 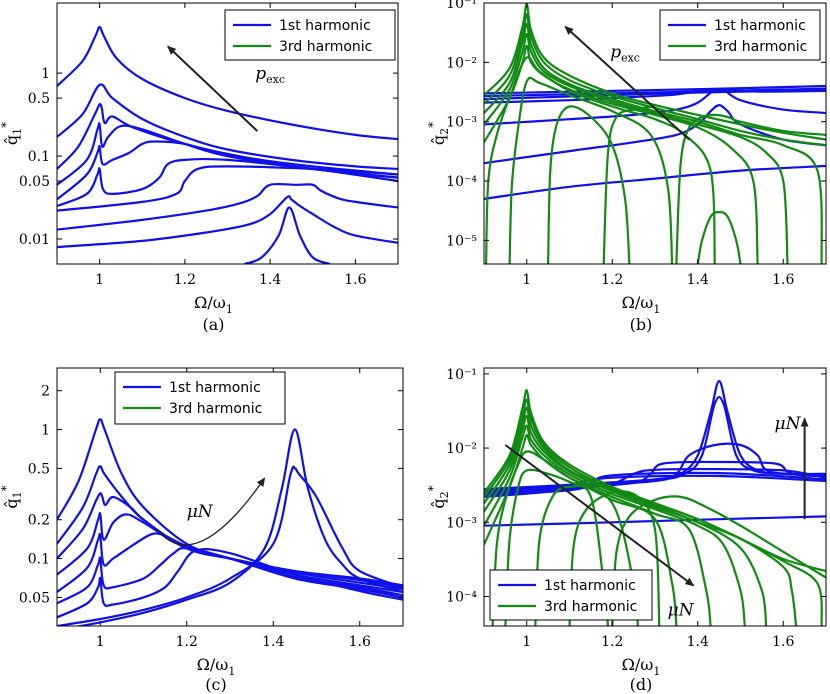 I want to click on y-tick-label: 10⁻³, so click(x=461, y=523).